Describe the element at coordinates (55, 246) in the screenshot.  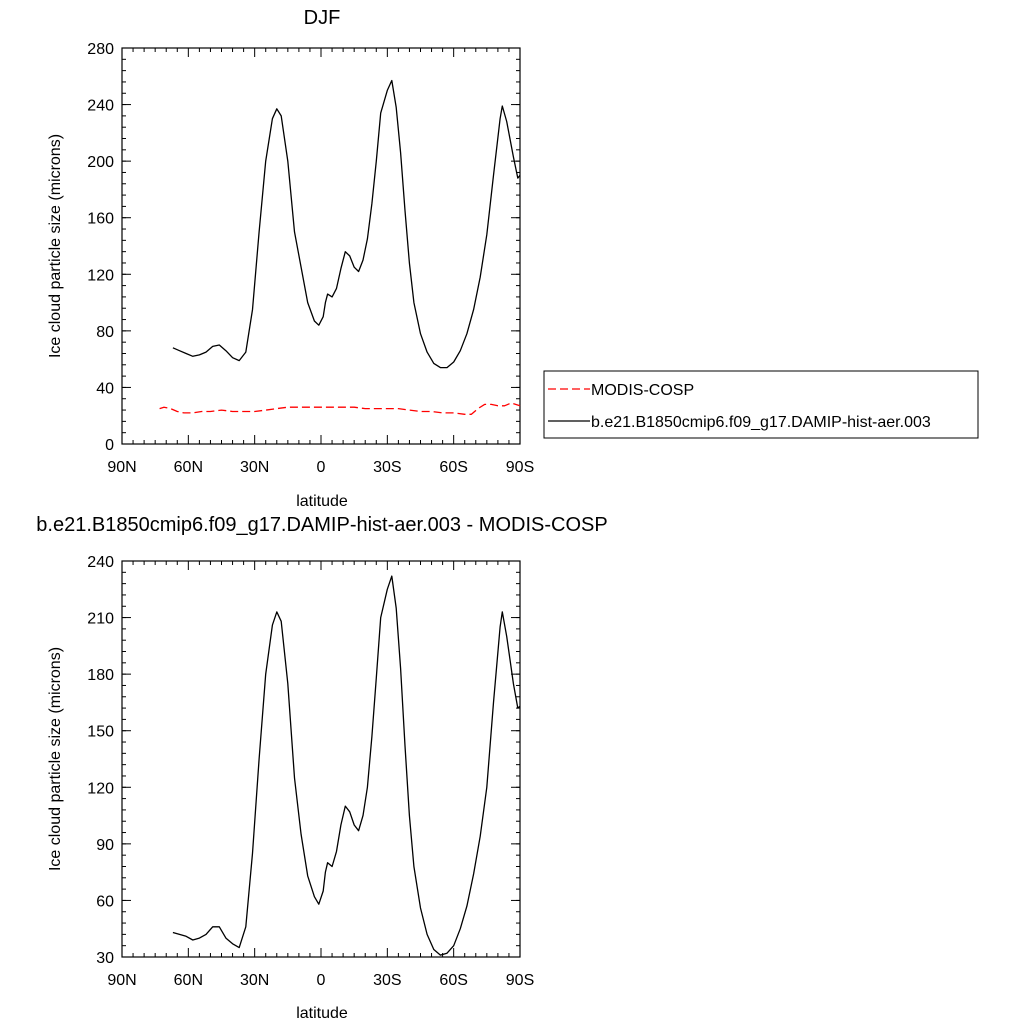
I see `top-panel-y-axis-label: Ice cloud particle size (microns)` at that location.